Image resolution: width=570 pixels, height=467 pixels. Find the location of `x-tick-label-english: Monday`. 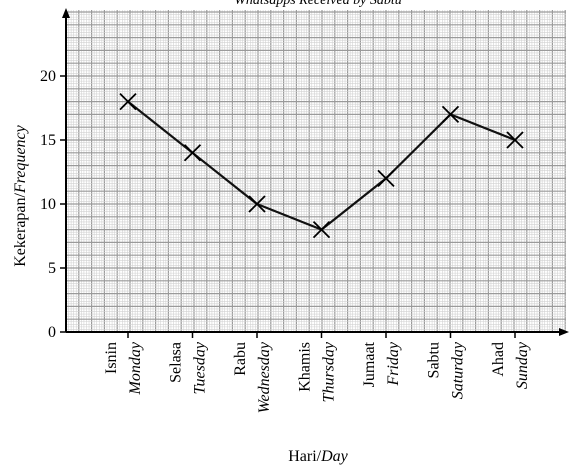

x-tick-label-english: Monday is located at coordinates (135, 368).